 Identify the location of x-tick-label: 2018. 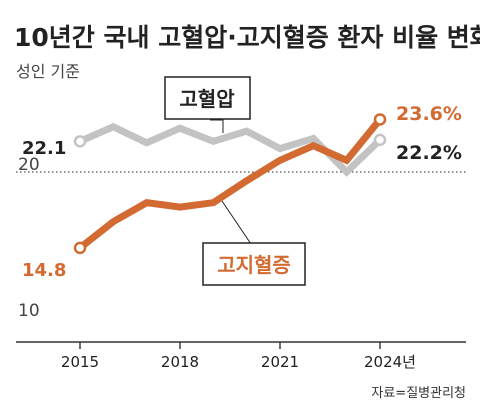
(180, 362).